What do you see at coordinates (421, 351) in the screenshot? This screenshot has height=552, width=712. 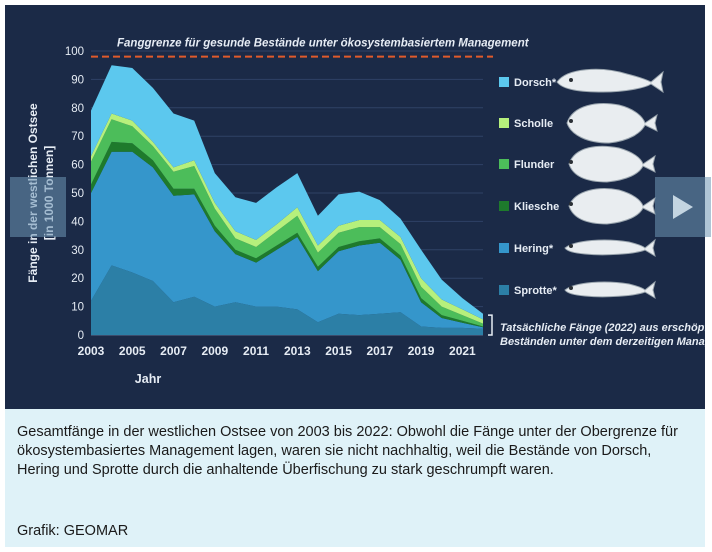 I see `x-tick-label: 2019` at bounding box center [421, 351].